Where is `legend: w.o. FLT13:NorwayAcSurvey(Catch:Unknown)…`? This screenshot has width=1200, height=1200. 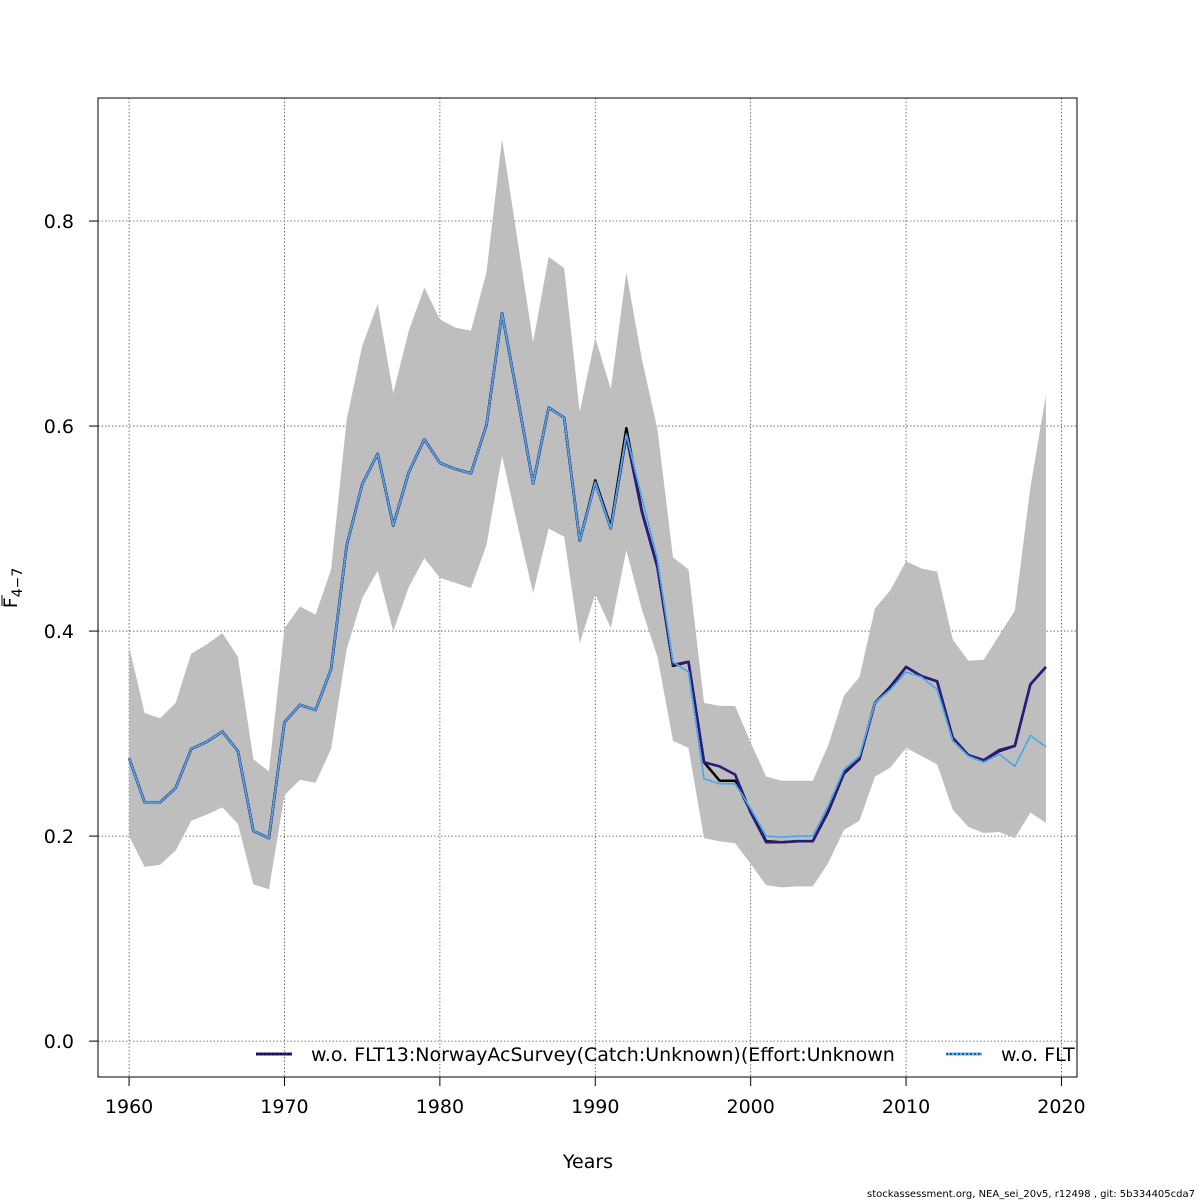 legend: w.o. FLT13:NorwayAcSurvey(Catch:Unknown)… is located at coordinates (665, 1055).